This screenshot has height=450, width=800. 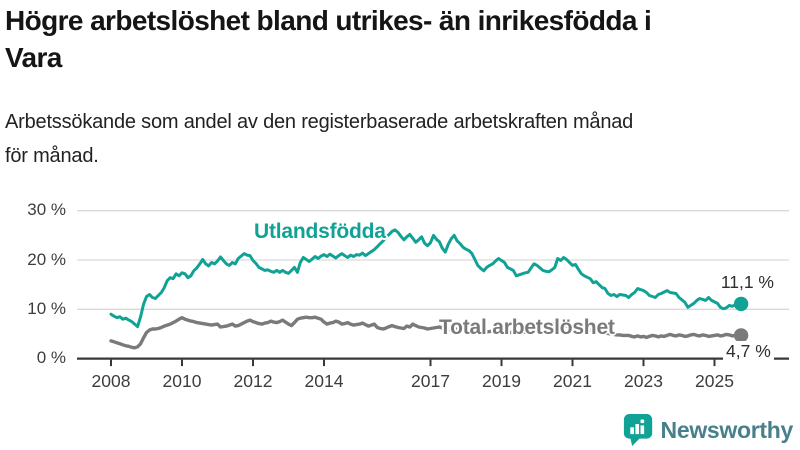 What do you see at coordinates (643, 381) in the screenshot?
I see `x-tick-label: 2023` at bounding box center [643, 381].